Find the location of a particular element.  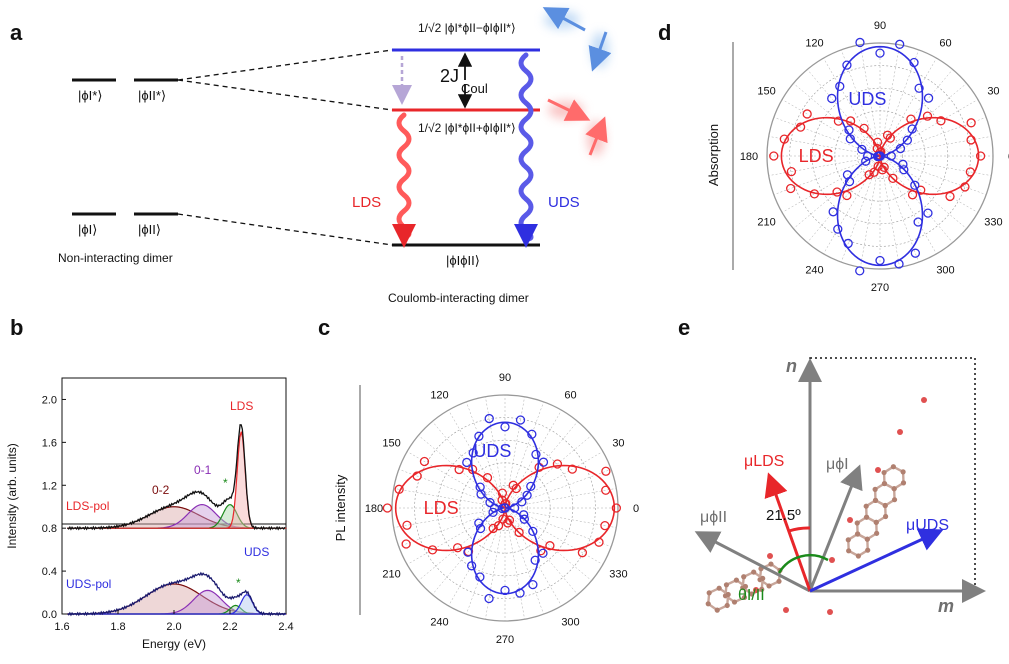

uds-pol-label: UDS-pol is located at coordinates (88, 584).